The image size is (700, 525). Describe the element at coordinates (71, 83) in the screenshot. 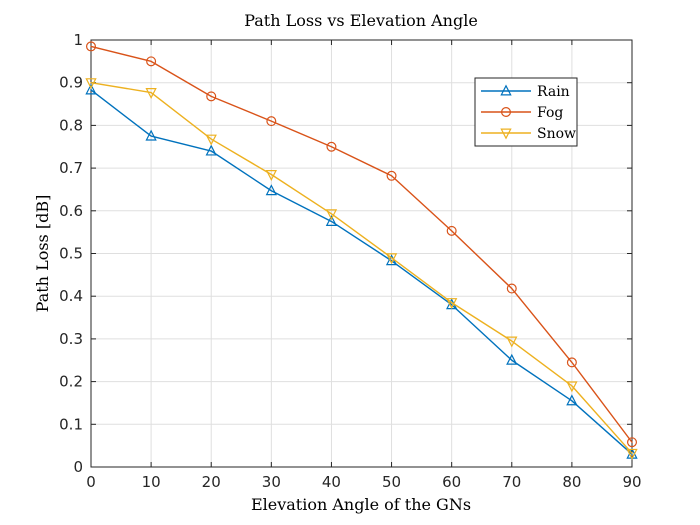

I see `y-tick-label: 0.9` at that location.